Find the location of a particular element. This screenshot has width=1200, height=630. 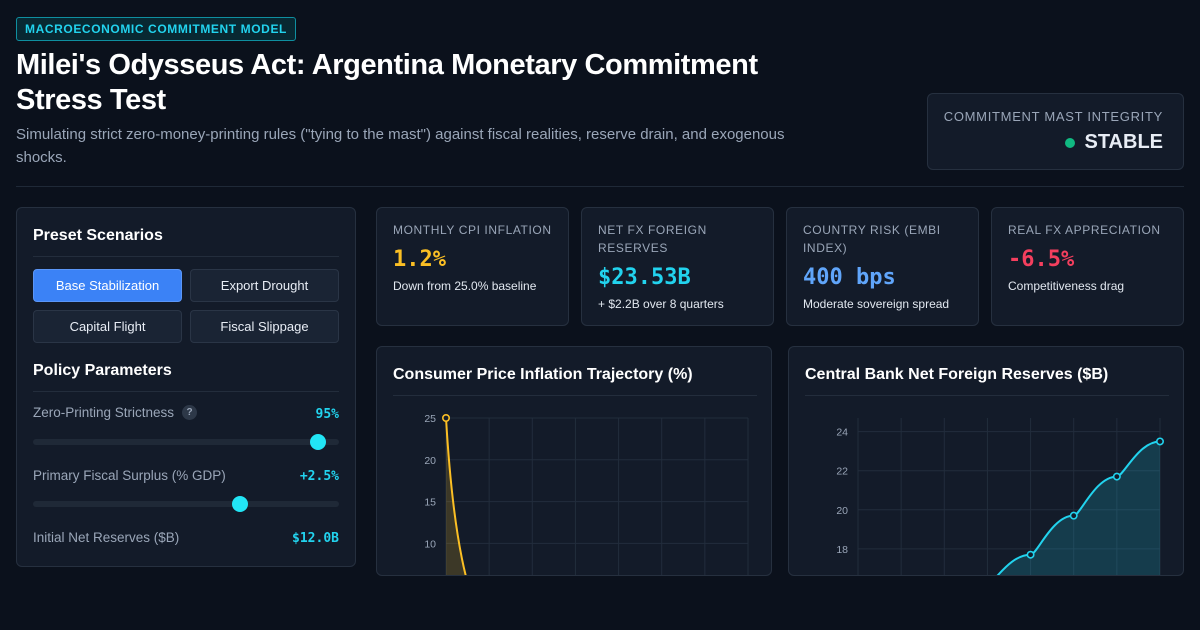

param-value-strictness: 95% is located at coordinates (327, 414).